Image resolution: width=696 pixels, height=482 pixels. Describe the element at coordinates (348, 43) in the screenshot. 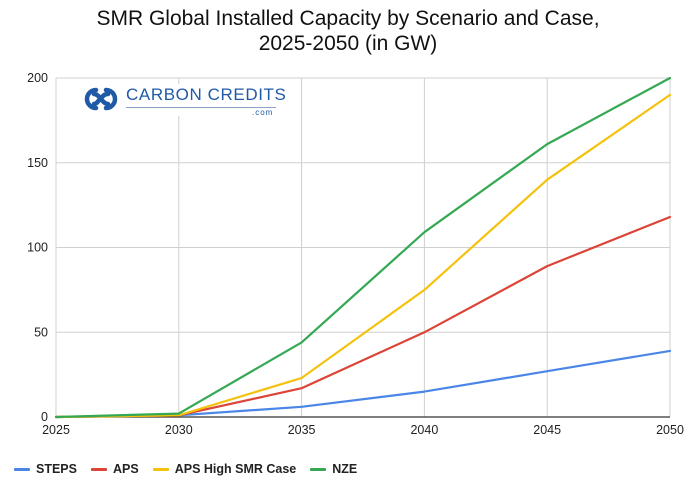

I see `chart-title-line-2: 2025-2050 (in GW)` at that location.